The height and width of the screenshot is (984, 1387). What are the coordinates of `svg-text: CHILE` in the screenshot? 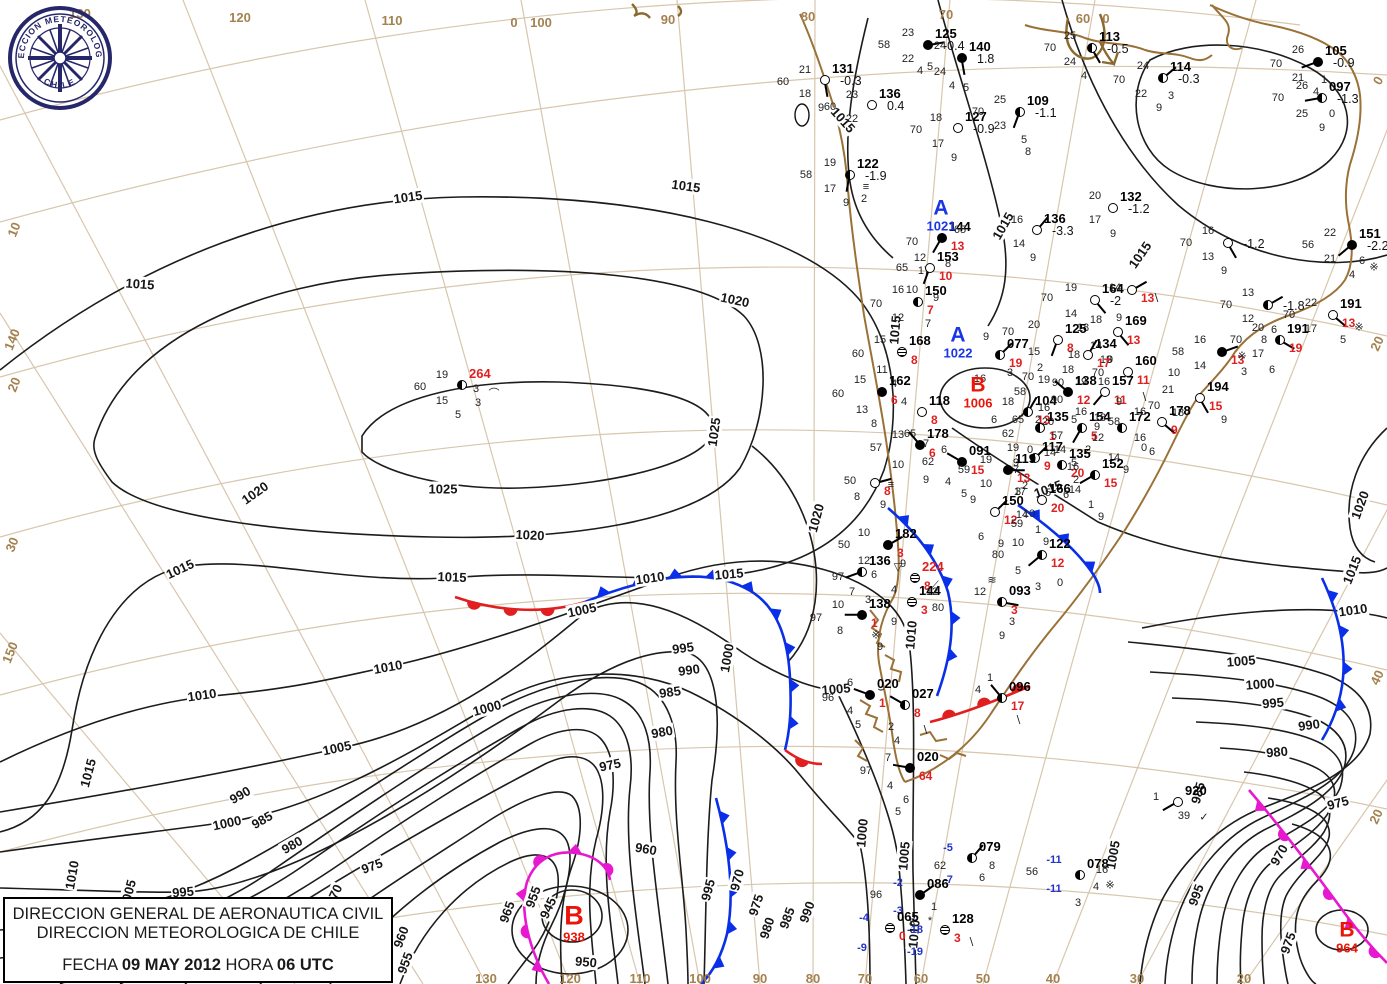 It's located at (60, 83).